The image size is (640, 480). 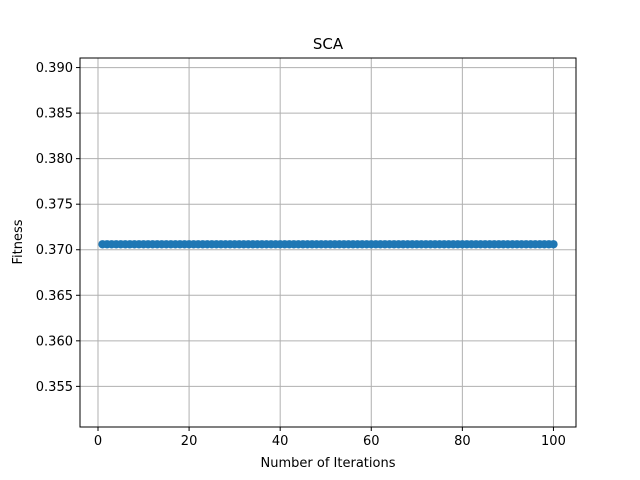 What do you see at coordinates (54, 114) in the screenshot?
I see `y-tick-label: 0.385` at bounding box center [54, 114].